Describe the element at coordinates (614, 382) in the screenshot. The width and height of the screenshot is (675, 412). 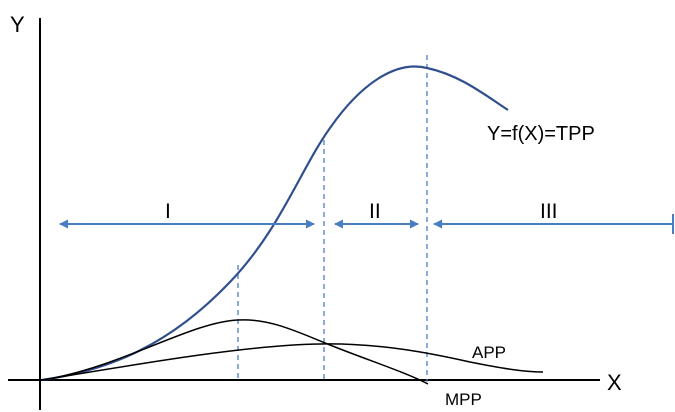
I see `x-axis-label: X` at that location.